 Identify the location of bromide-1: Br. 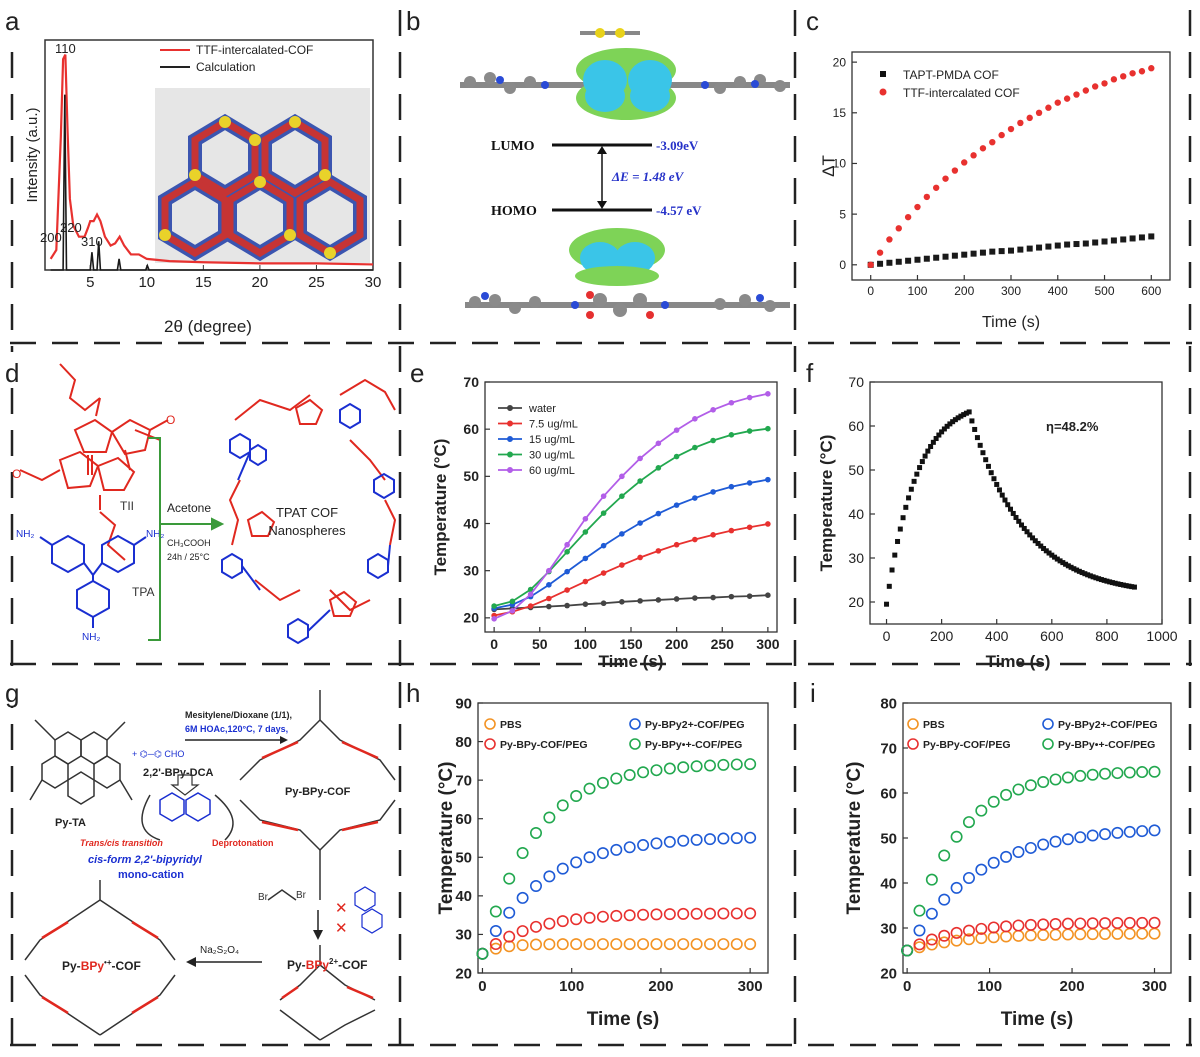
(263, 897).